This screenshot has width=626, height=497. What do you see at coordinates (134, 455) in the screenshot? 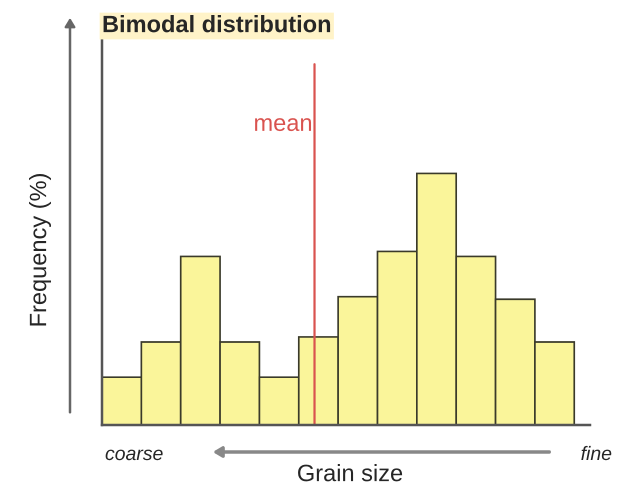
I see `text: coarse` at bounding box center [134, 455].